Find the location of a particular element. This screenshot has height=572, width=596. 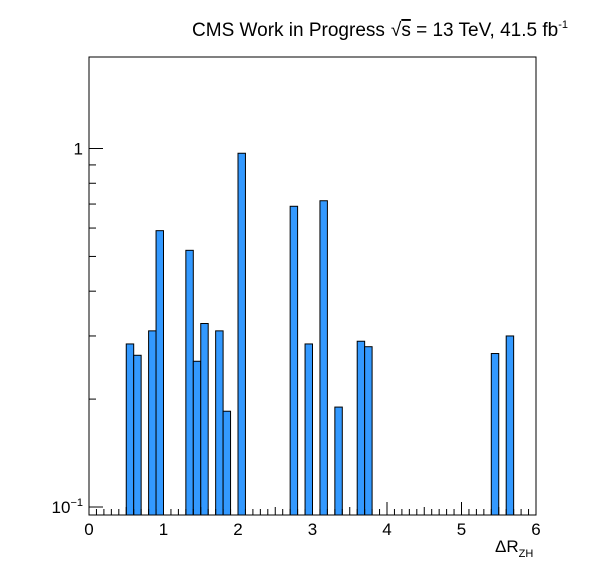

sqrt-argument: s is located at coordinates (406, 30).